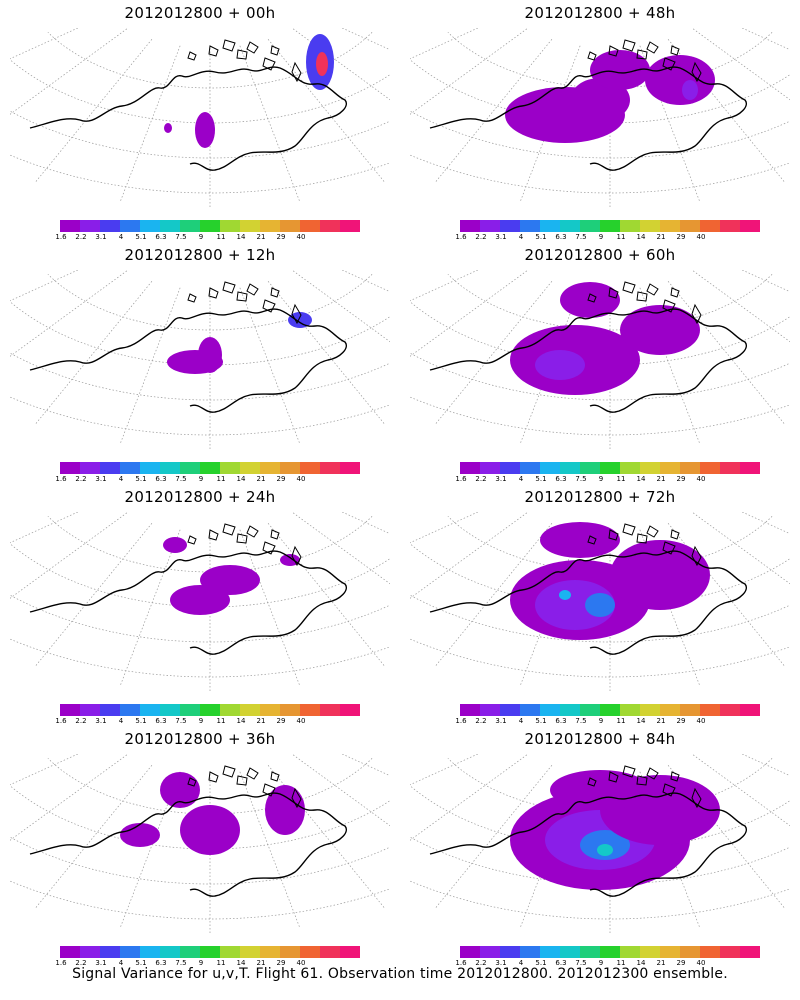 Image resolution: width=800 pixels, height=1000 pixels. I want to click on colorbar-tick-label: 4, so click(121, 721).